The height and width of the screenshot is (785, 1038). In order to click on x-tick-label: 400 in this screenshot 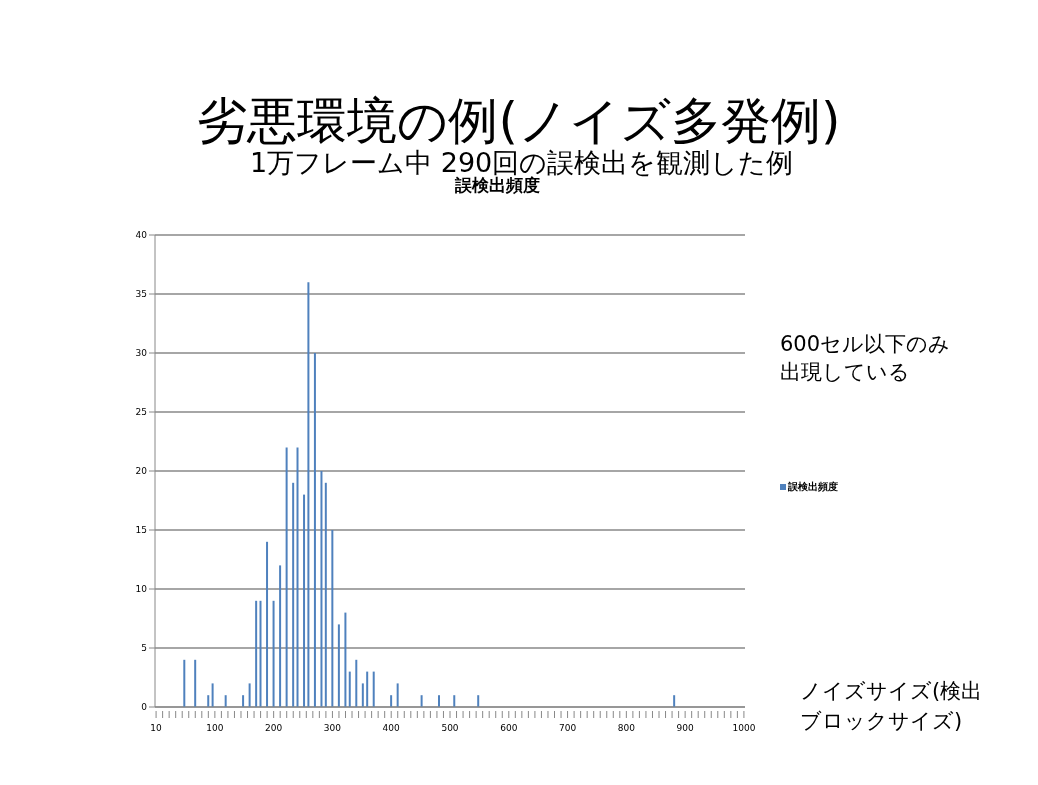, I will do `click(391, 728)`.